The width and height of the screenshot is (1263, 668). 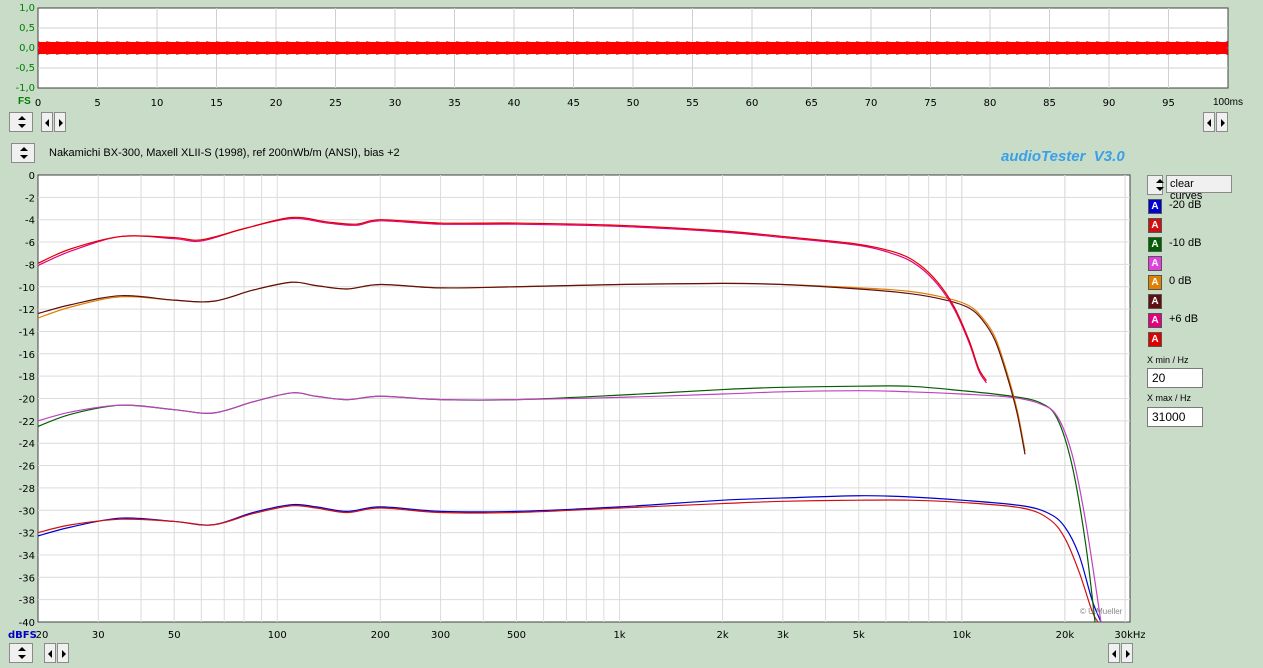 I want to click on scope-y-tick-label: -0,5, so click(x=25, y=68).